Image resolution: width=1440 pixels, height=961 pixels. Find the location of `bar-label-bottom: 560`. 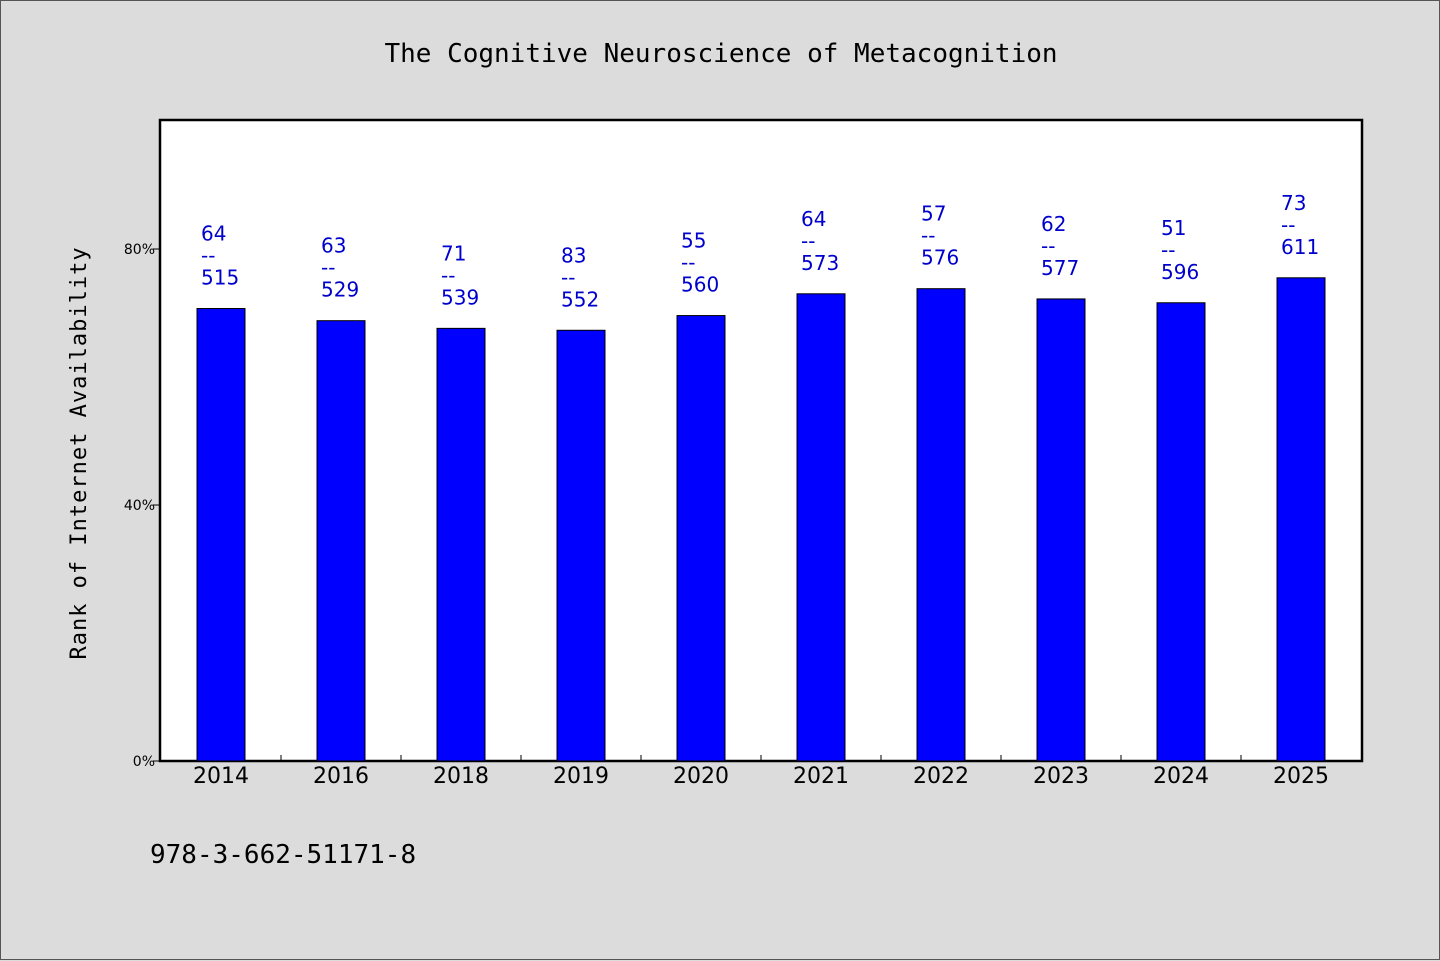

bar-label-bottom: 560 is located at coordinates (700, 285).